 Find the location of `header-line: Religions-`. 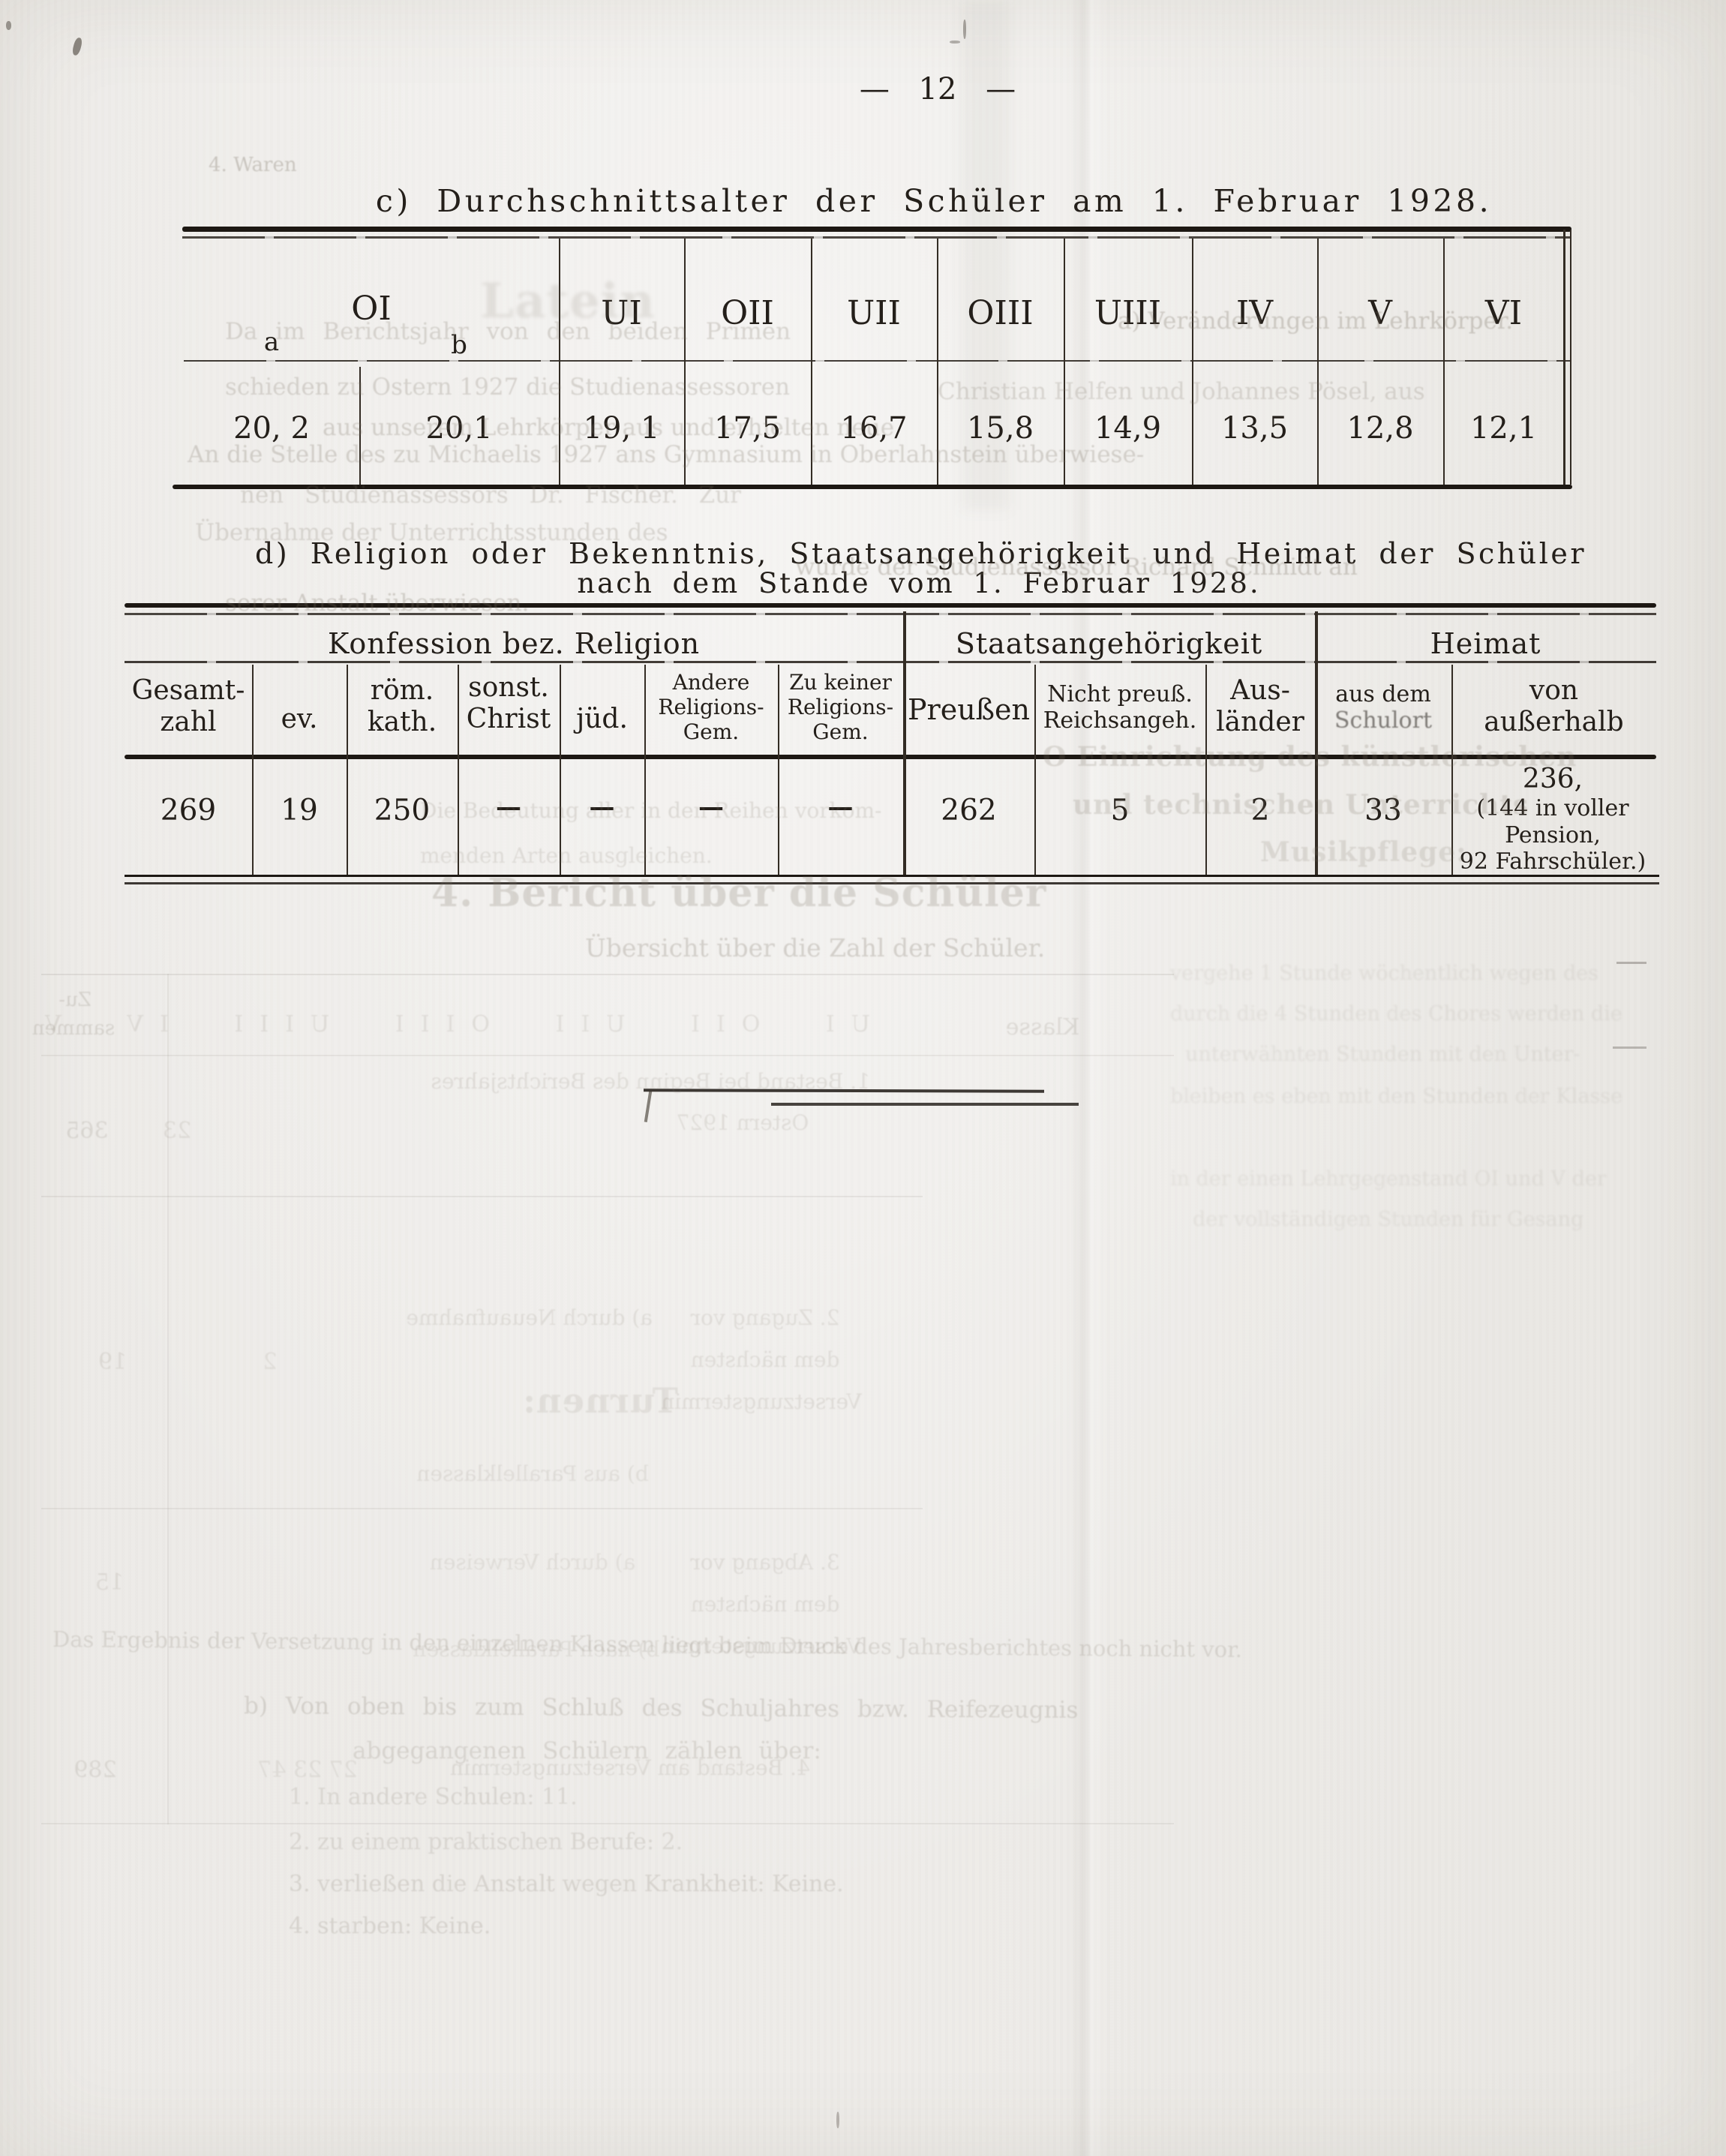

header-line: Religions- is located at coordinates (711, 707).